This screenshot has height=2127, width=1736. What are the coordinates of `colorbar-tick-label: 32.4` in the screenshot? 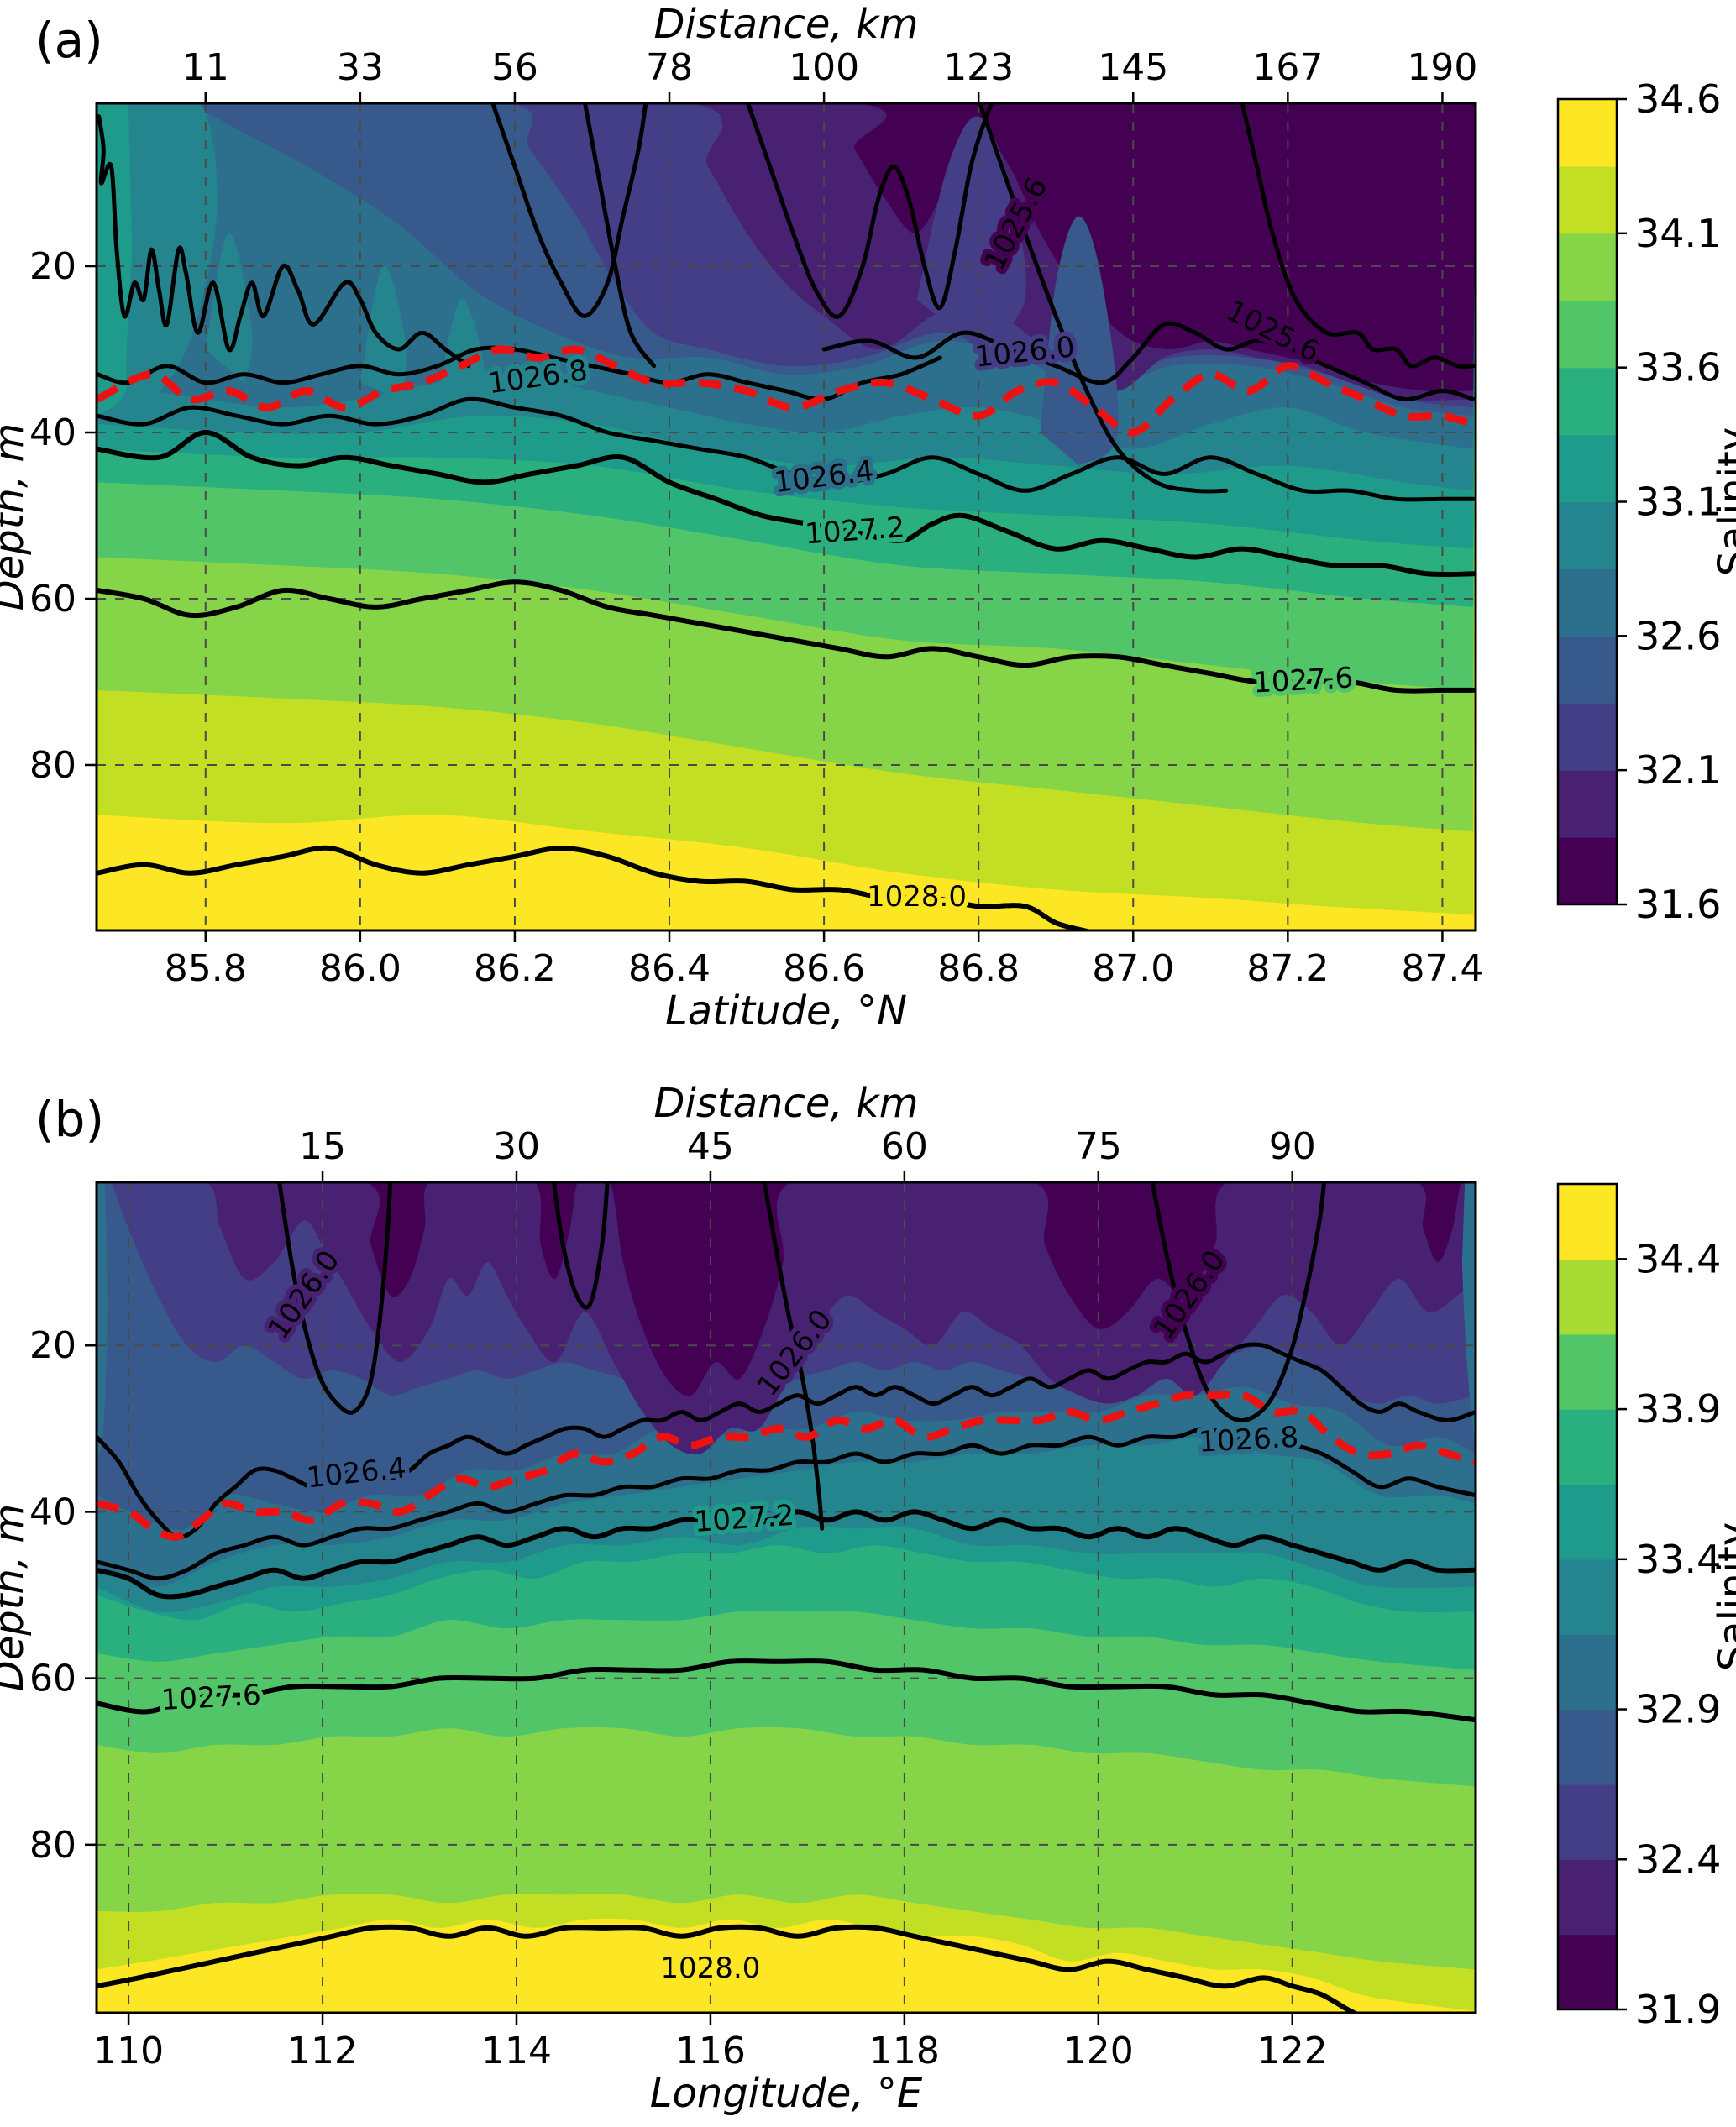 It's located at (1678, 1859).